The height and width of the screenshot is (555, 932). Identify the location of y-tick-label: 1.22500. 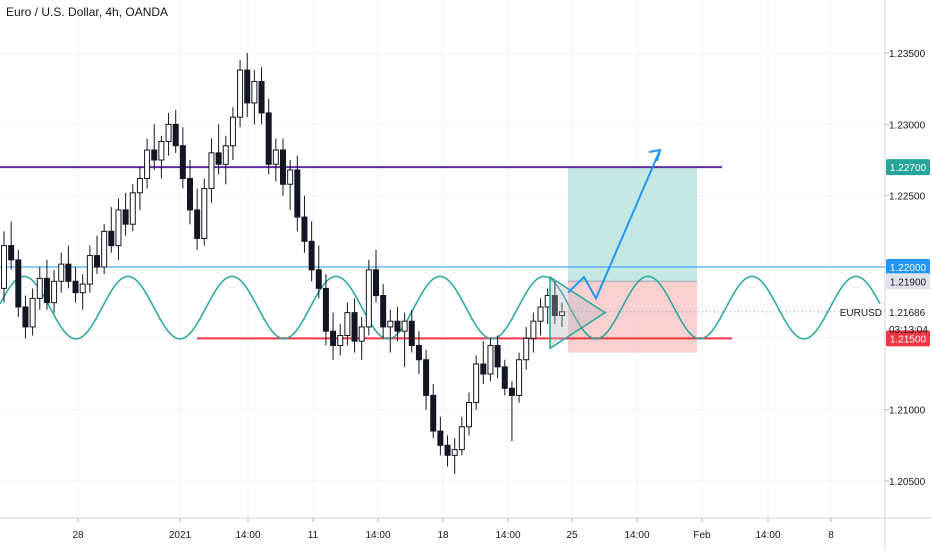
(907, 197).